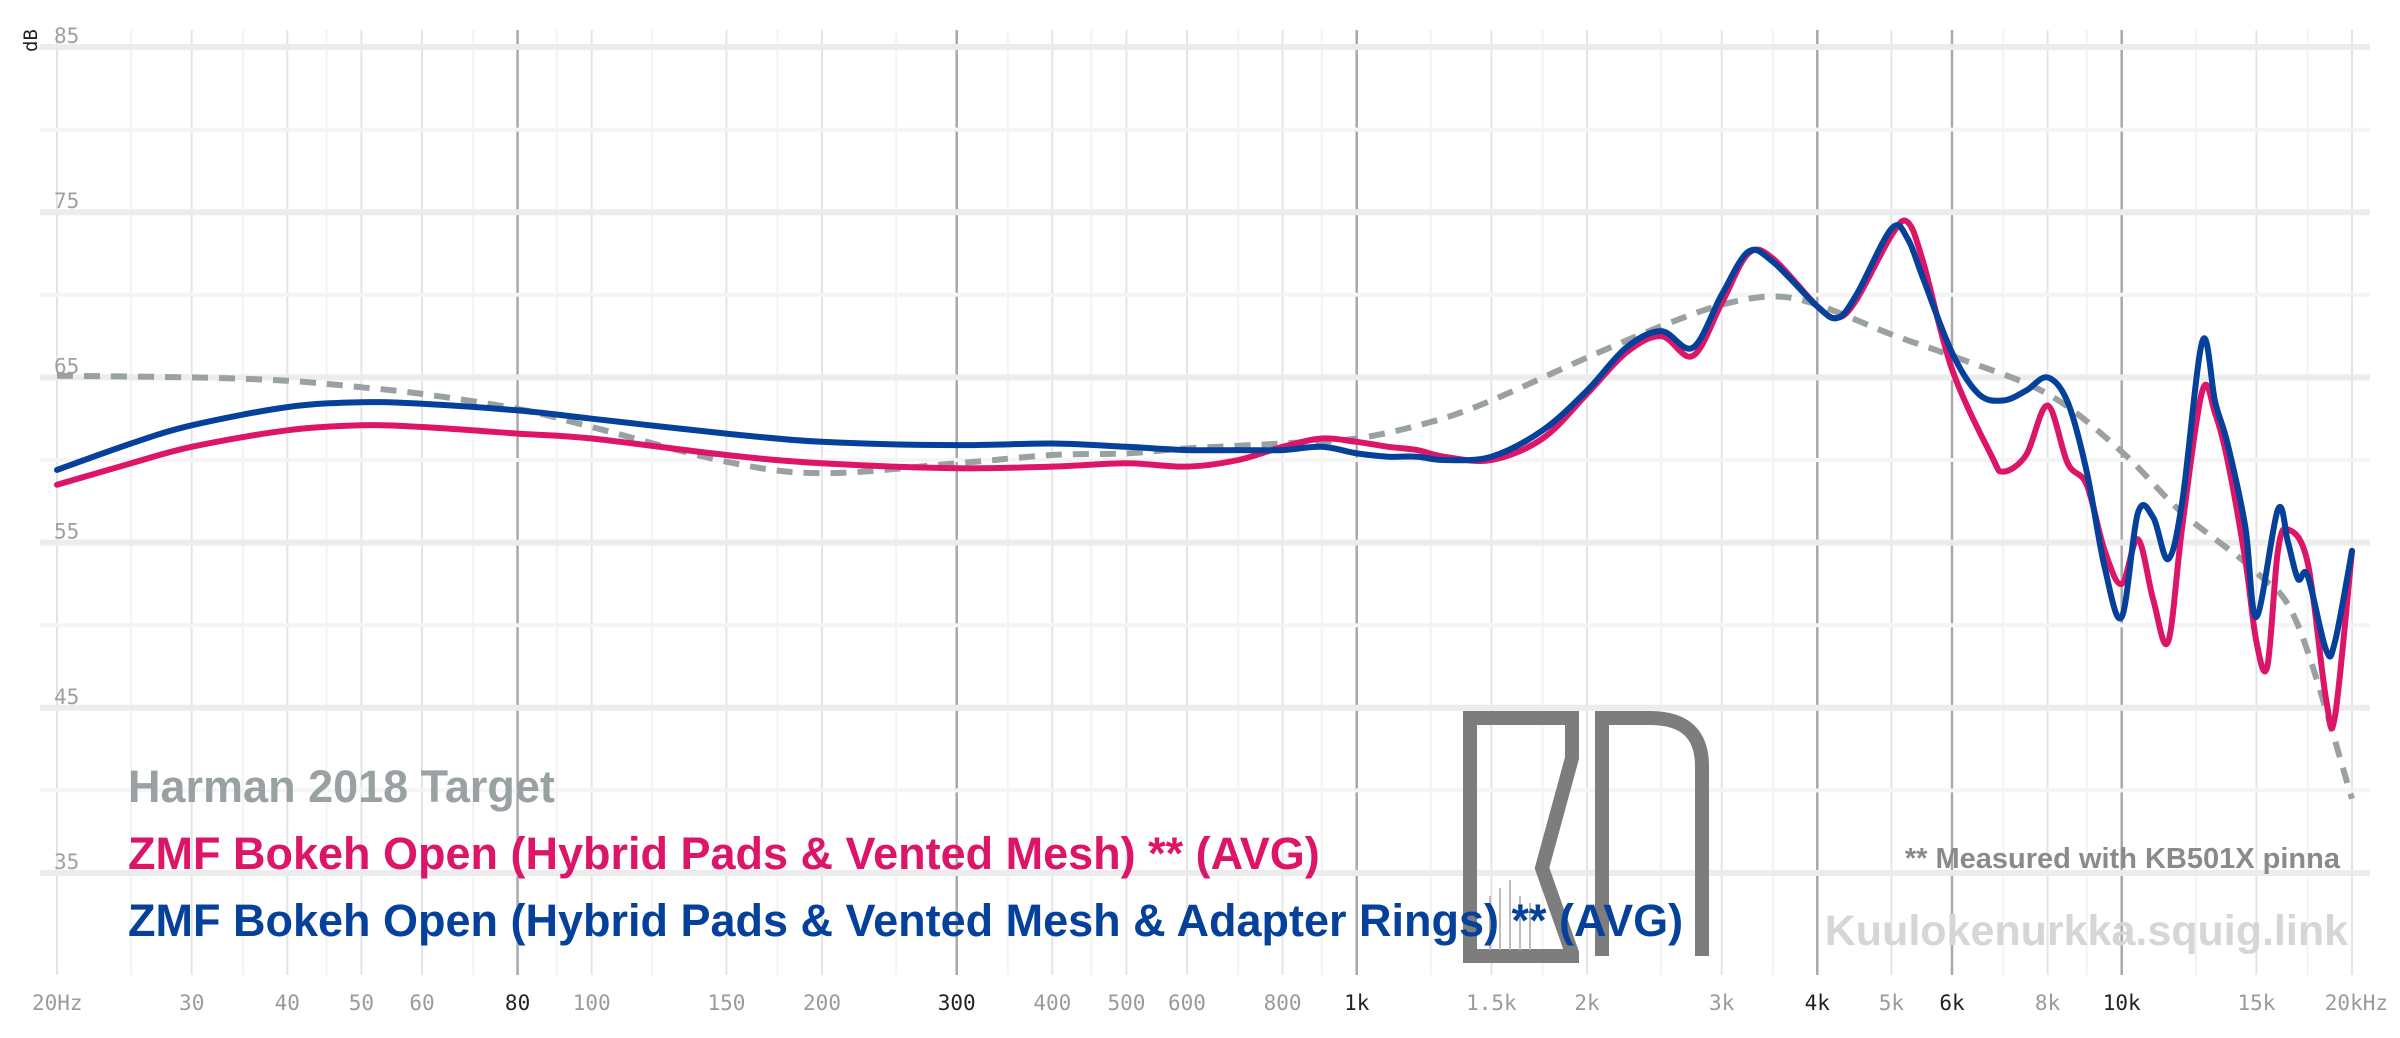 The image size is (2400, 1038). What do you see at coordinates (31, 40) in the screenshot?
I see `y-axis-unit-label: dB` at bounding box center [31, 40].